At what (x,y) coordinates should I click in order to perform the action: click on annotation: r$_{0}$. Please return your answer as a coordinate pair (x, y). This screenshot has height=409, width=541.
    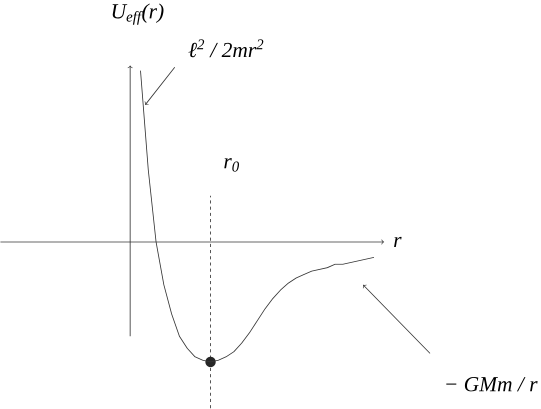
    Looking at the image, I should click on (231, 165).